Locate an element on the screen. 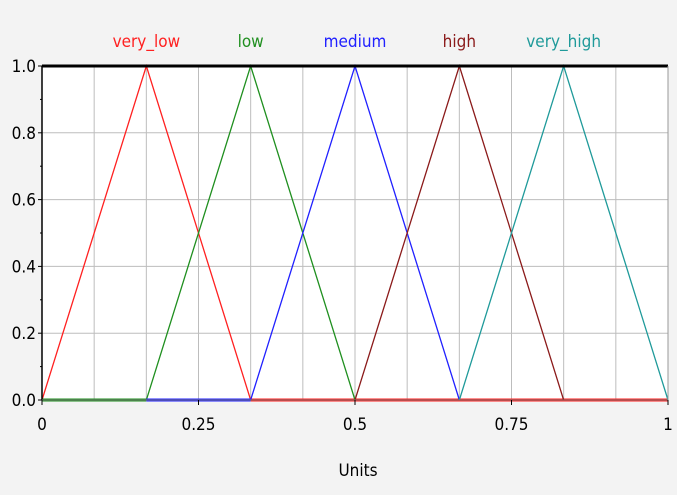 The height and width of the screenshot is (495, 677). y-tick-label: 0.2 is located at coordinates (24, 334).